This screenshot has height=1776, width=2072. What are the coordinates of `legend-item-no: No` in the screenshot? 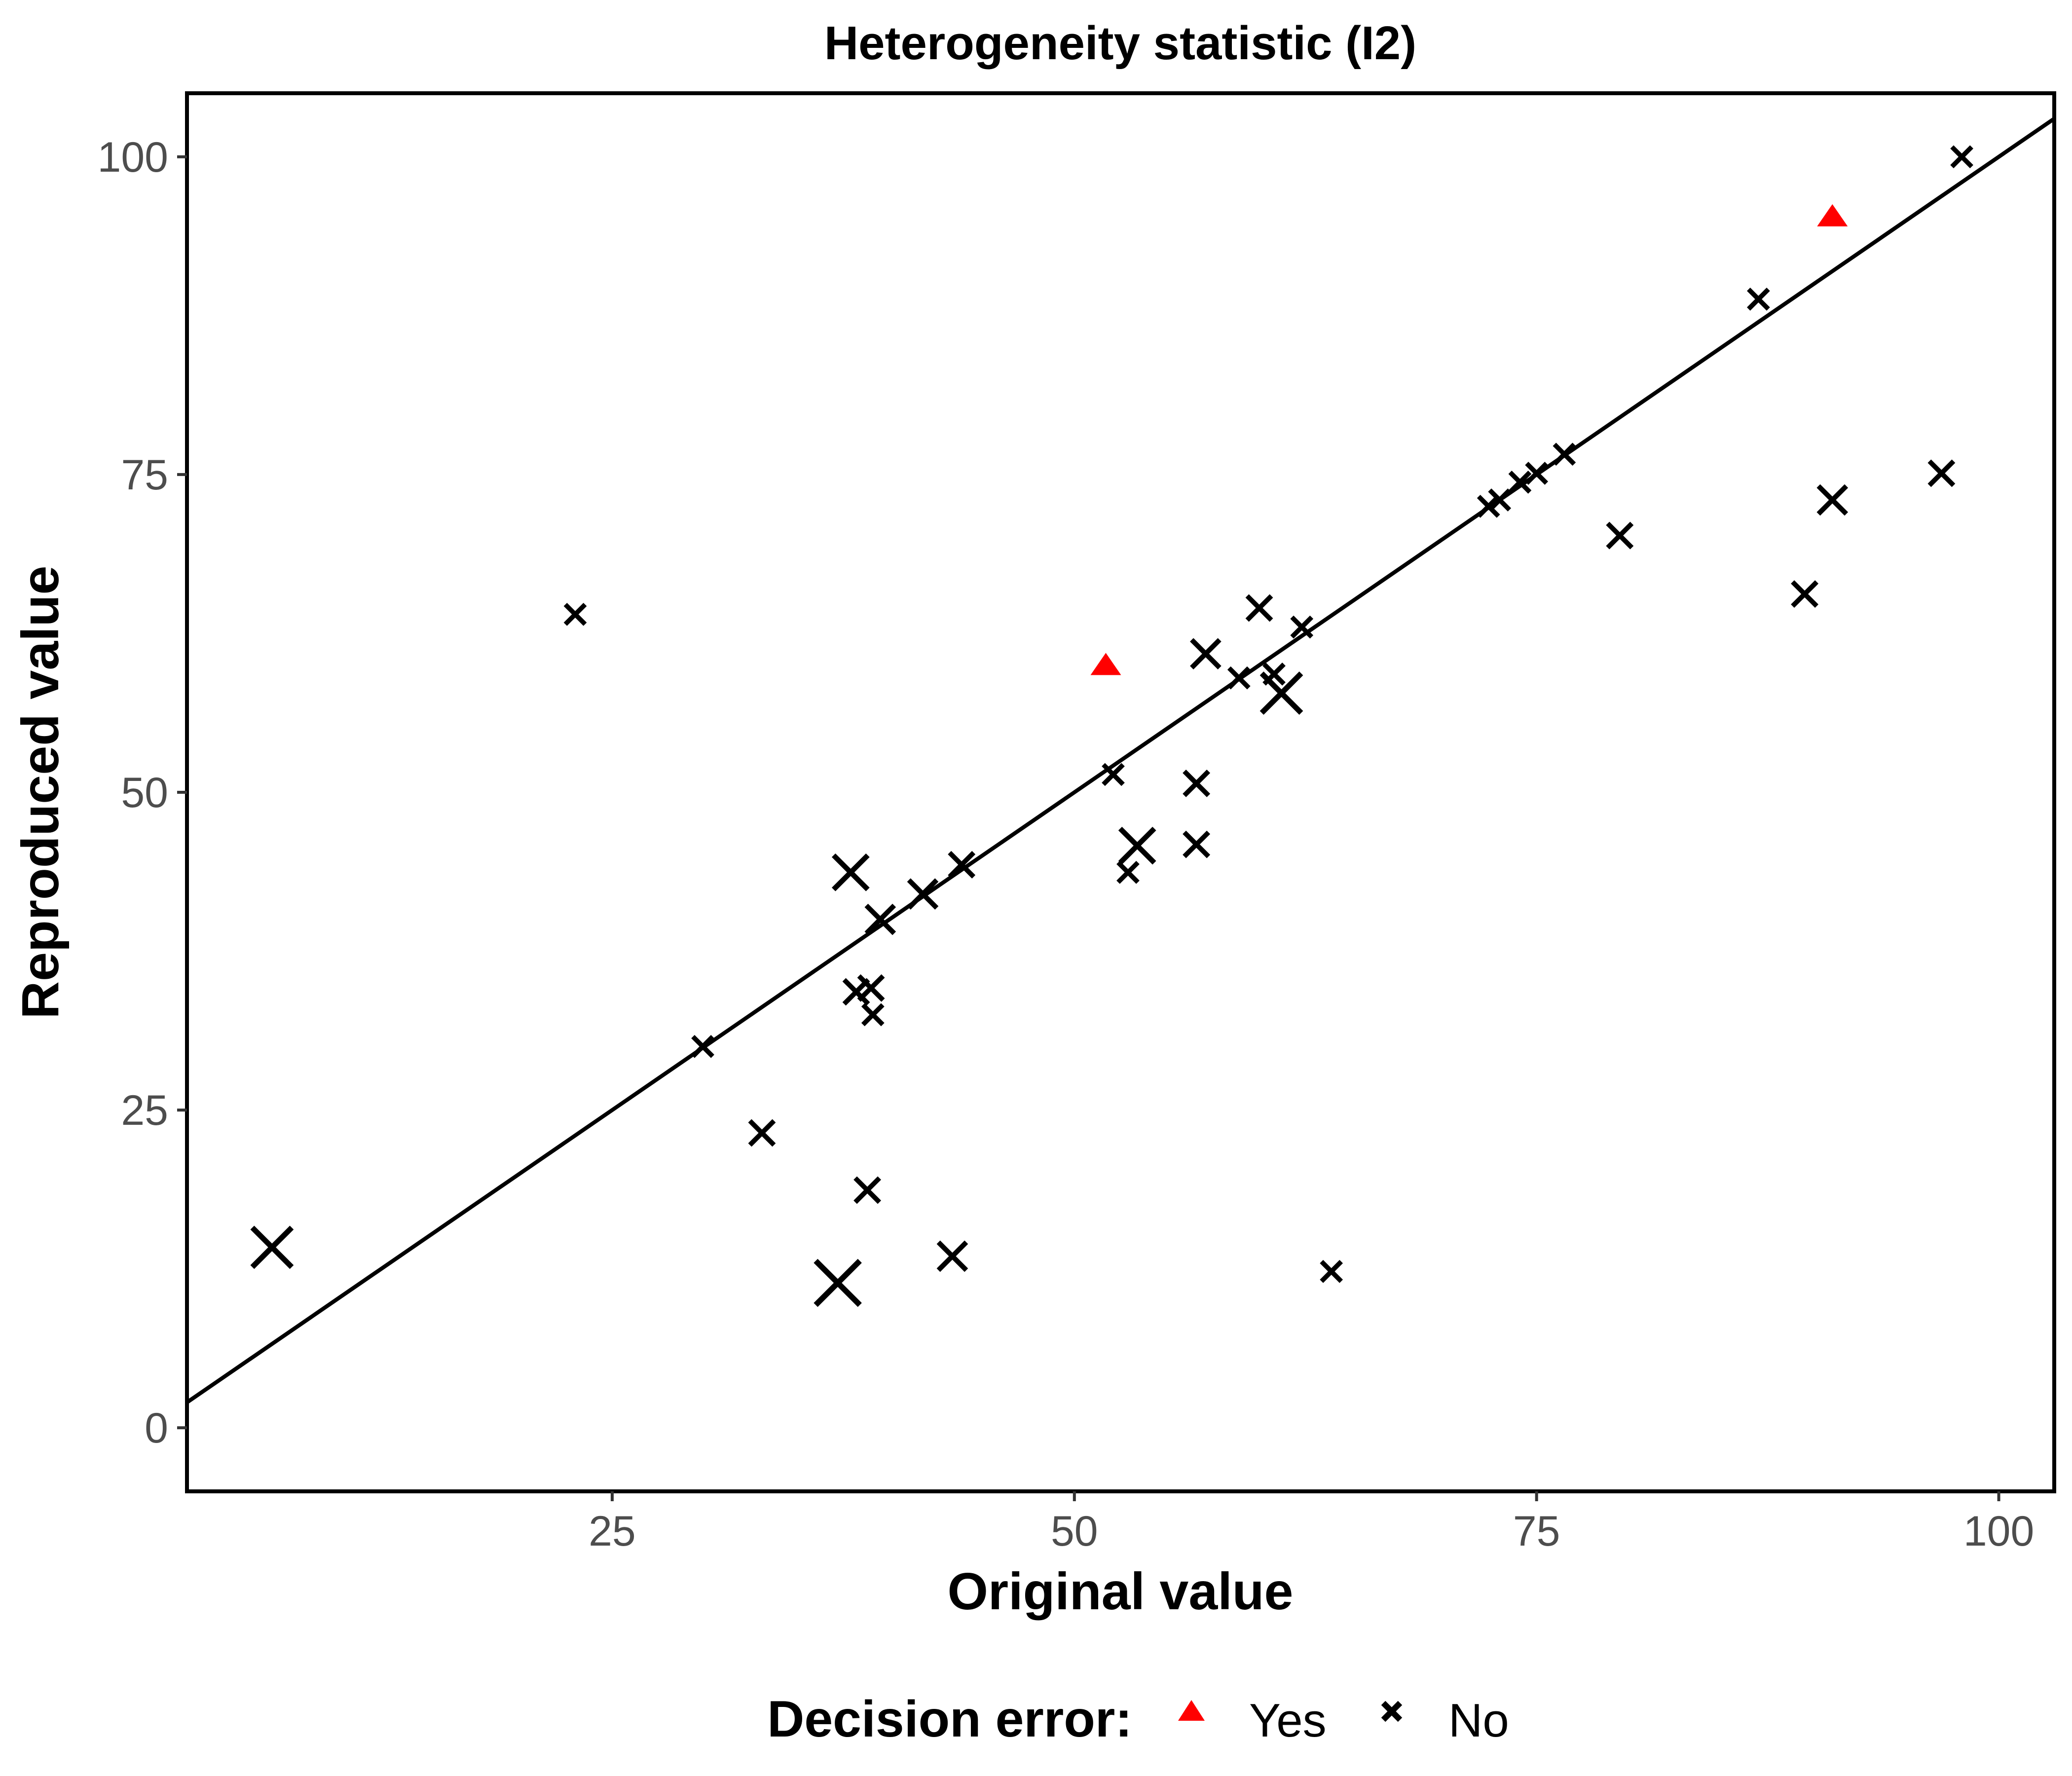 It's located at (1445, 1721).